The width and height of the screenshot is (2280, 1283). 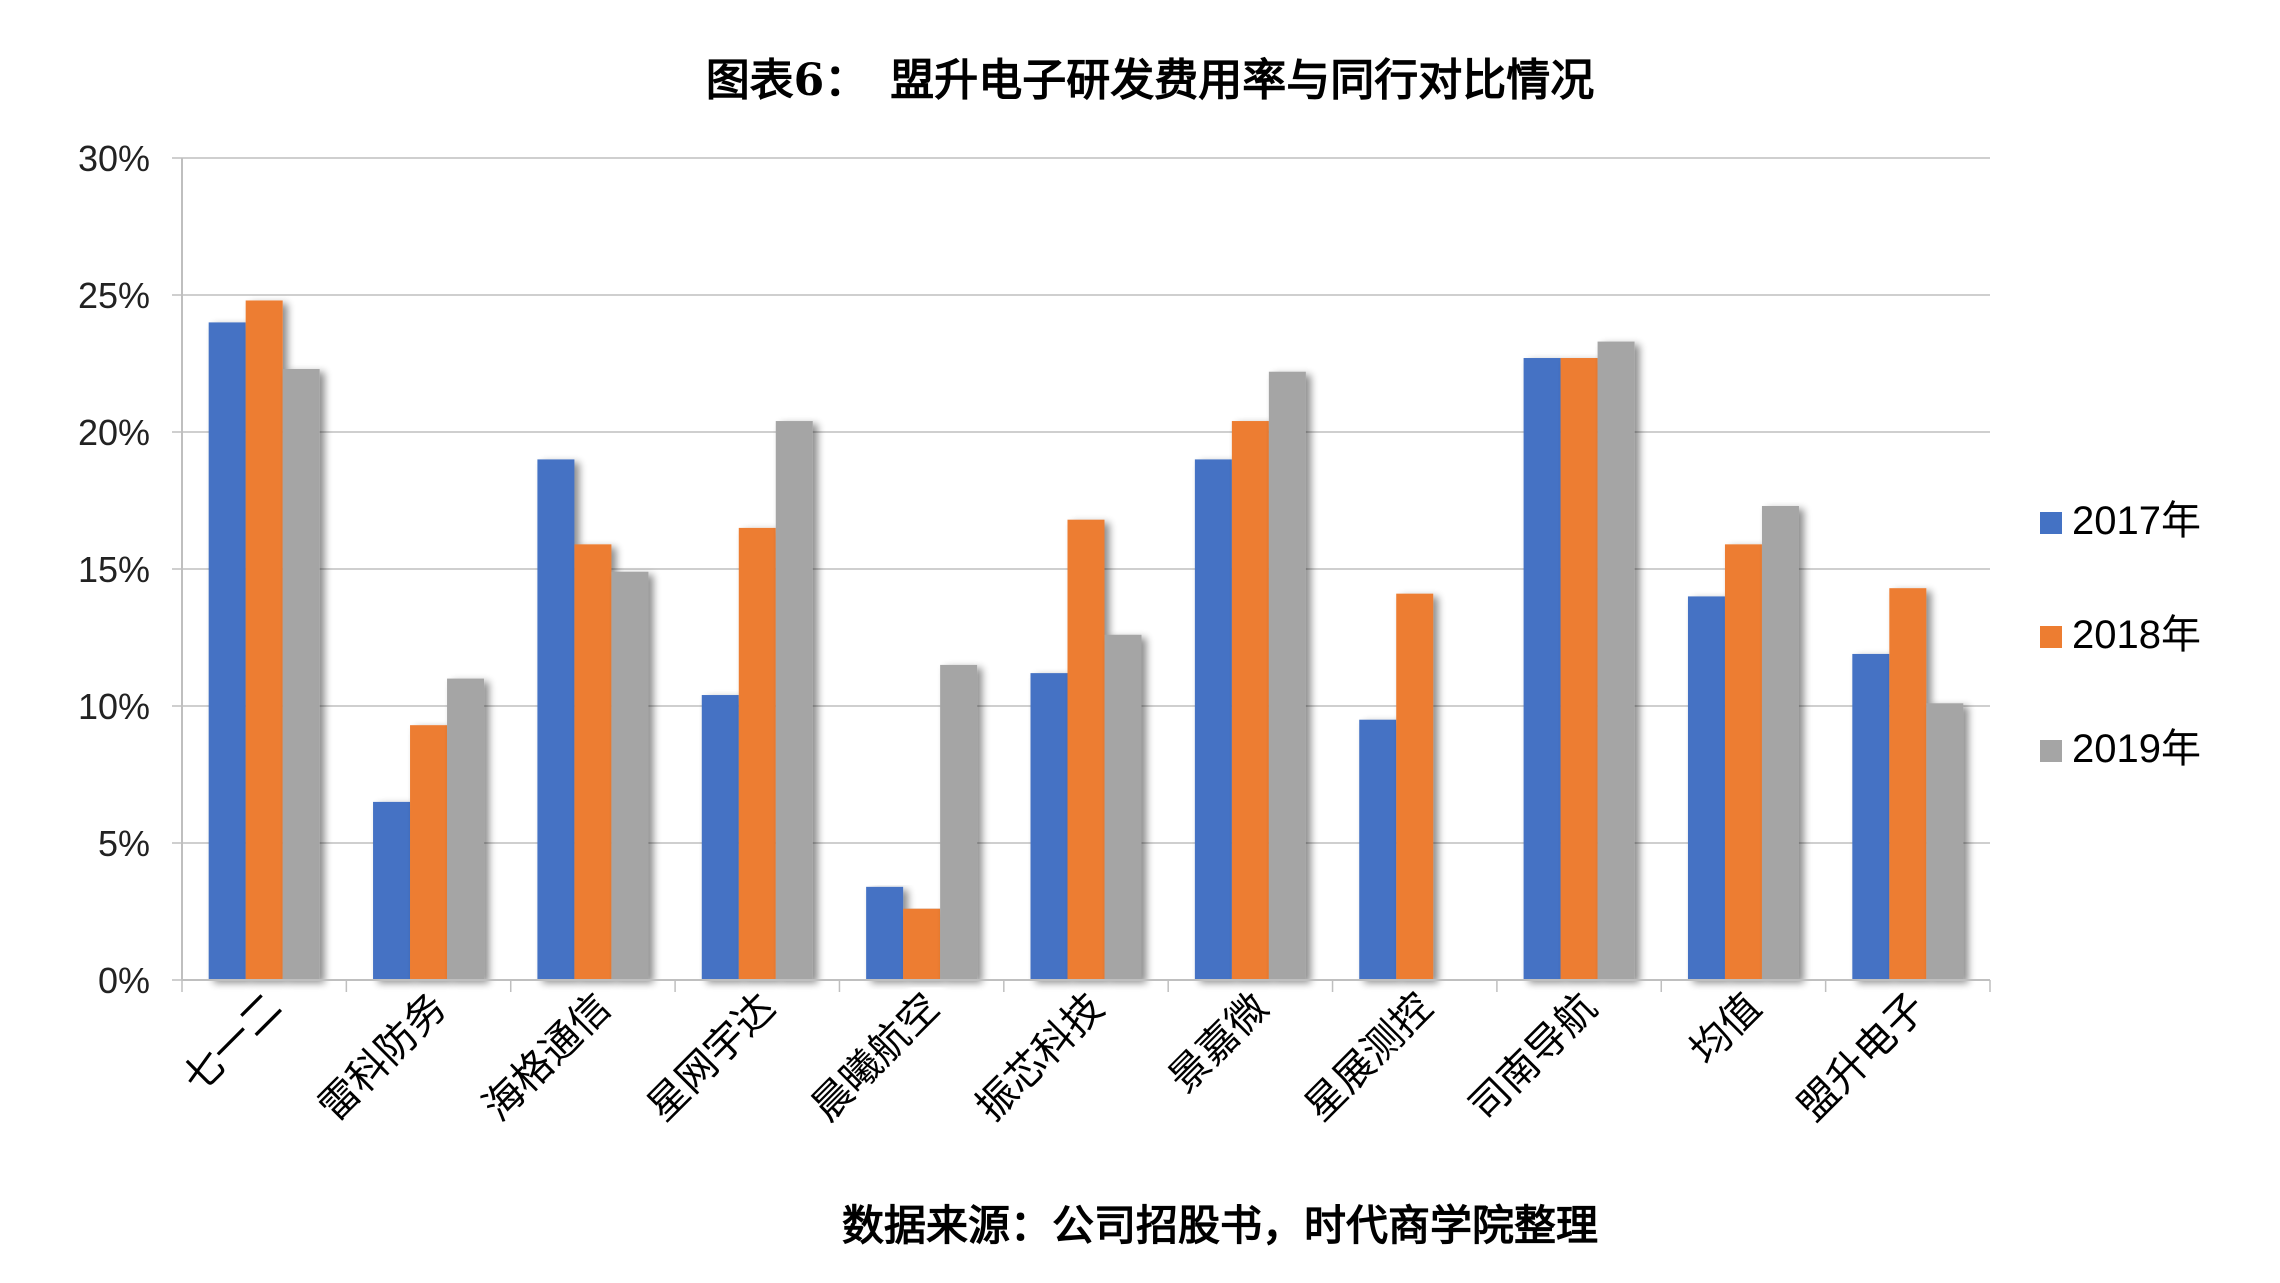 I want to click on x-category-label: 振芯科技, so click(x=1040, y=1058).